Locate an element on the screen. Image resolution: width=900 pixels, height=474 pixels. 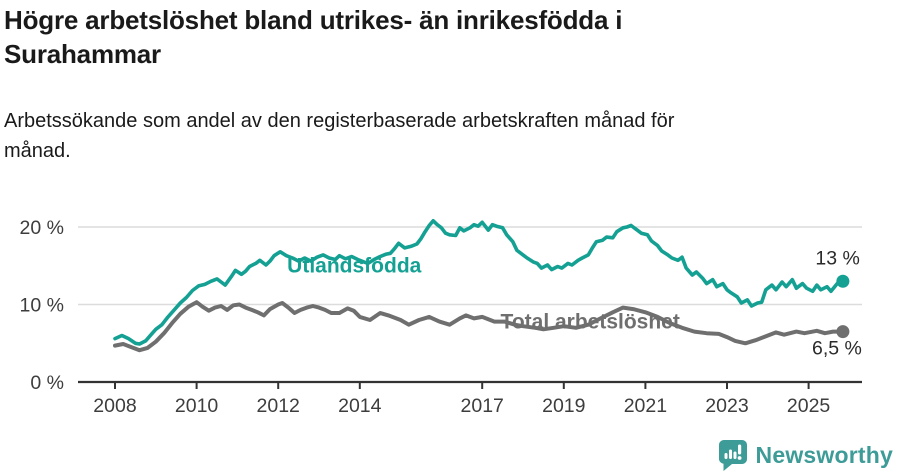
newsworthy-wordmark: Newsworthy is located at coordinates (824, 455).